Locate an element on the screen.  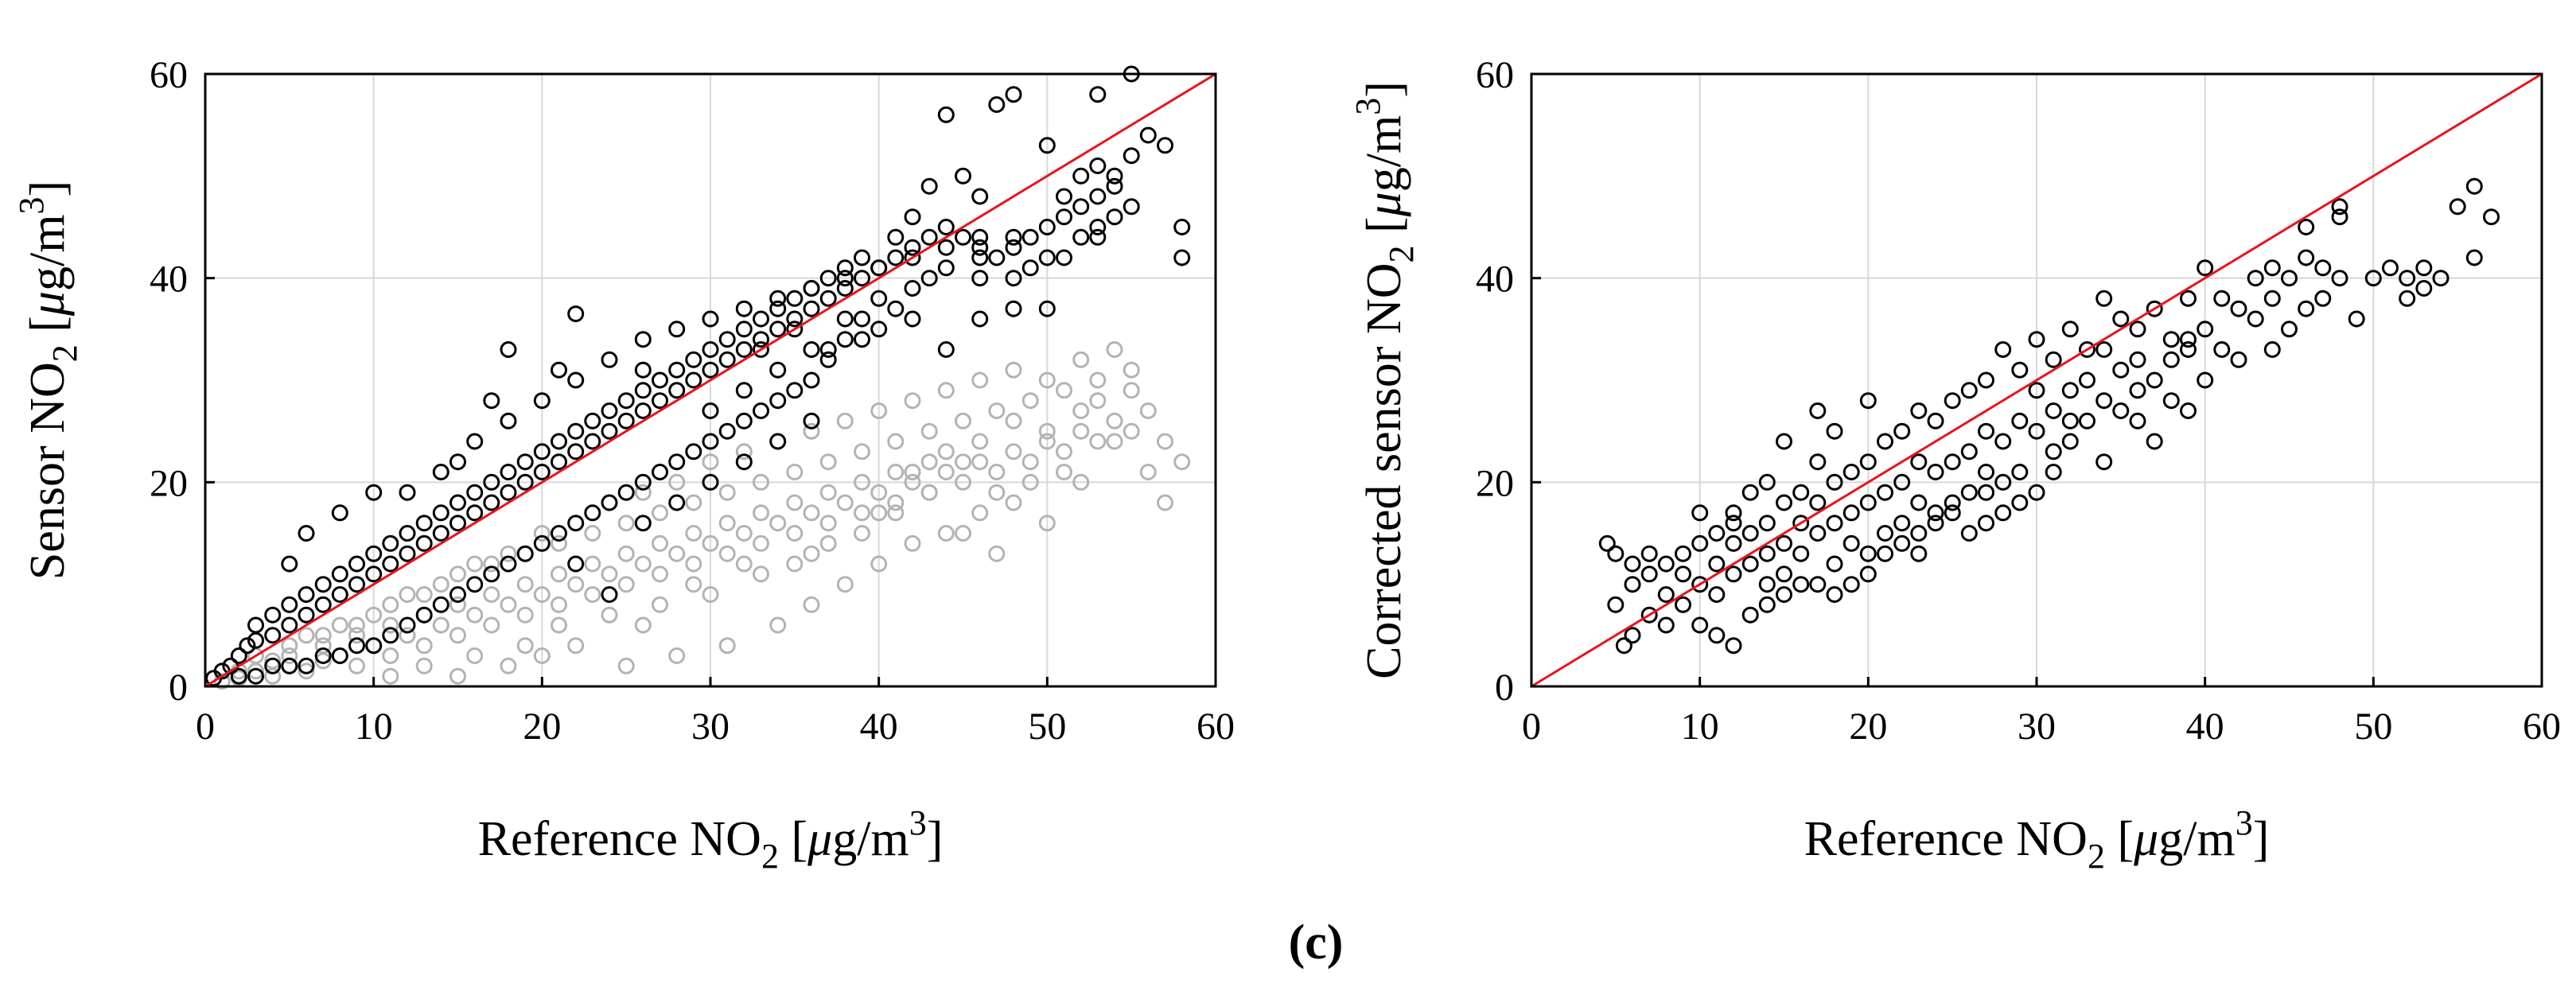
x-axis-label-left: Reference NO2 [μg/m3] is located at coordinates (711, 839).